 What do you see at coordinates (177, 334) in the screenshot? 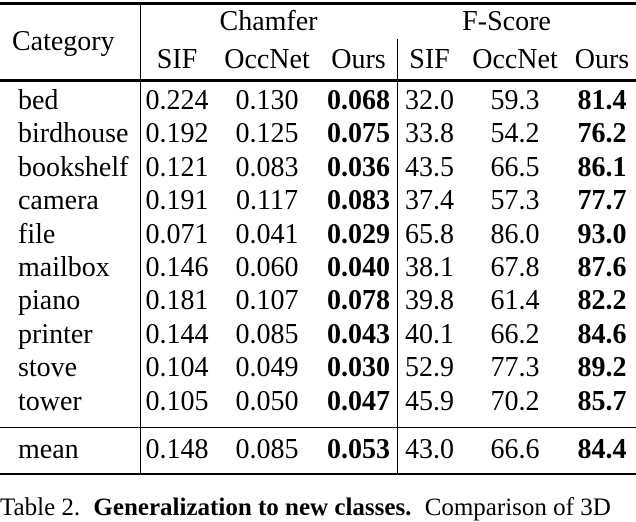
I see `chamfer-sif-cell: 0.144` at bounding box center [177, 334].